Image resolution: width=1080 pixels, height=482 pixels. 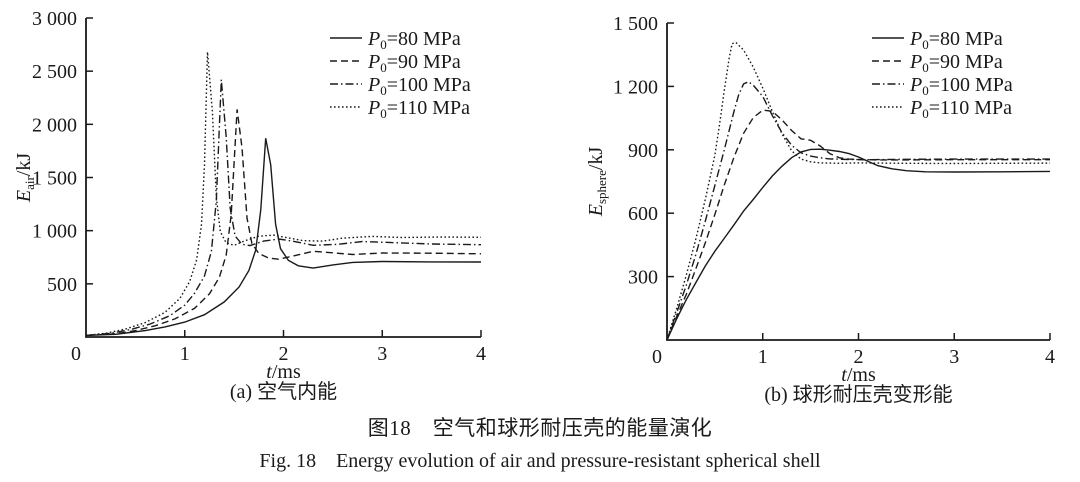 What do you see at coordinates (643, 214) in the screenshot?
I see `y-tick-label: 600` at bounding box center [643, 214].